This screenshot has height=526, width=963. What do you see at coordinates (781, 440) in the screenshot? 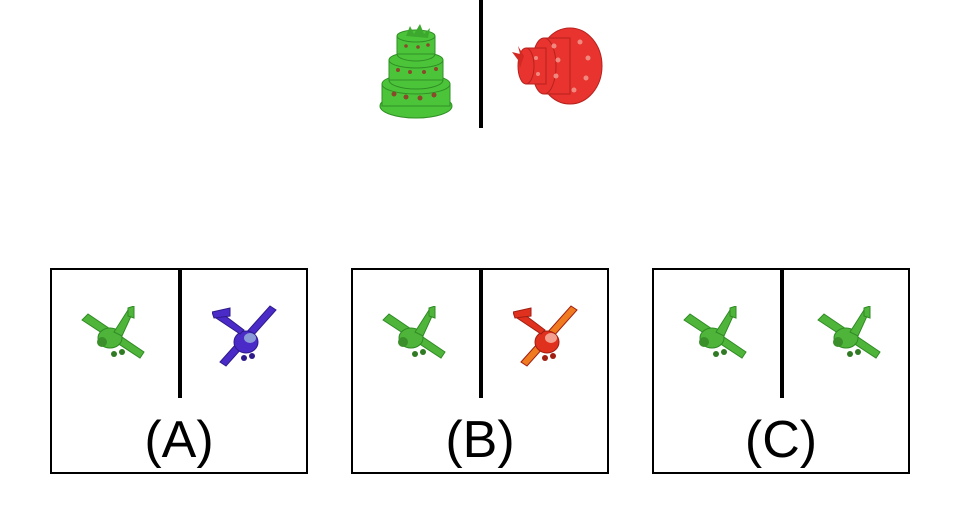
I see `option-label: (C)` at bounding box center [781, 440].